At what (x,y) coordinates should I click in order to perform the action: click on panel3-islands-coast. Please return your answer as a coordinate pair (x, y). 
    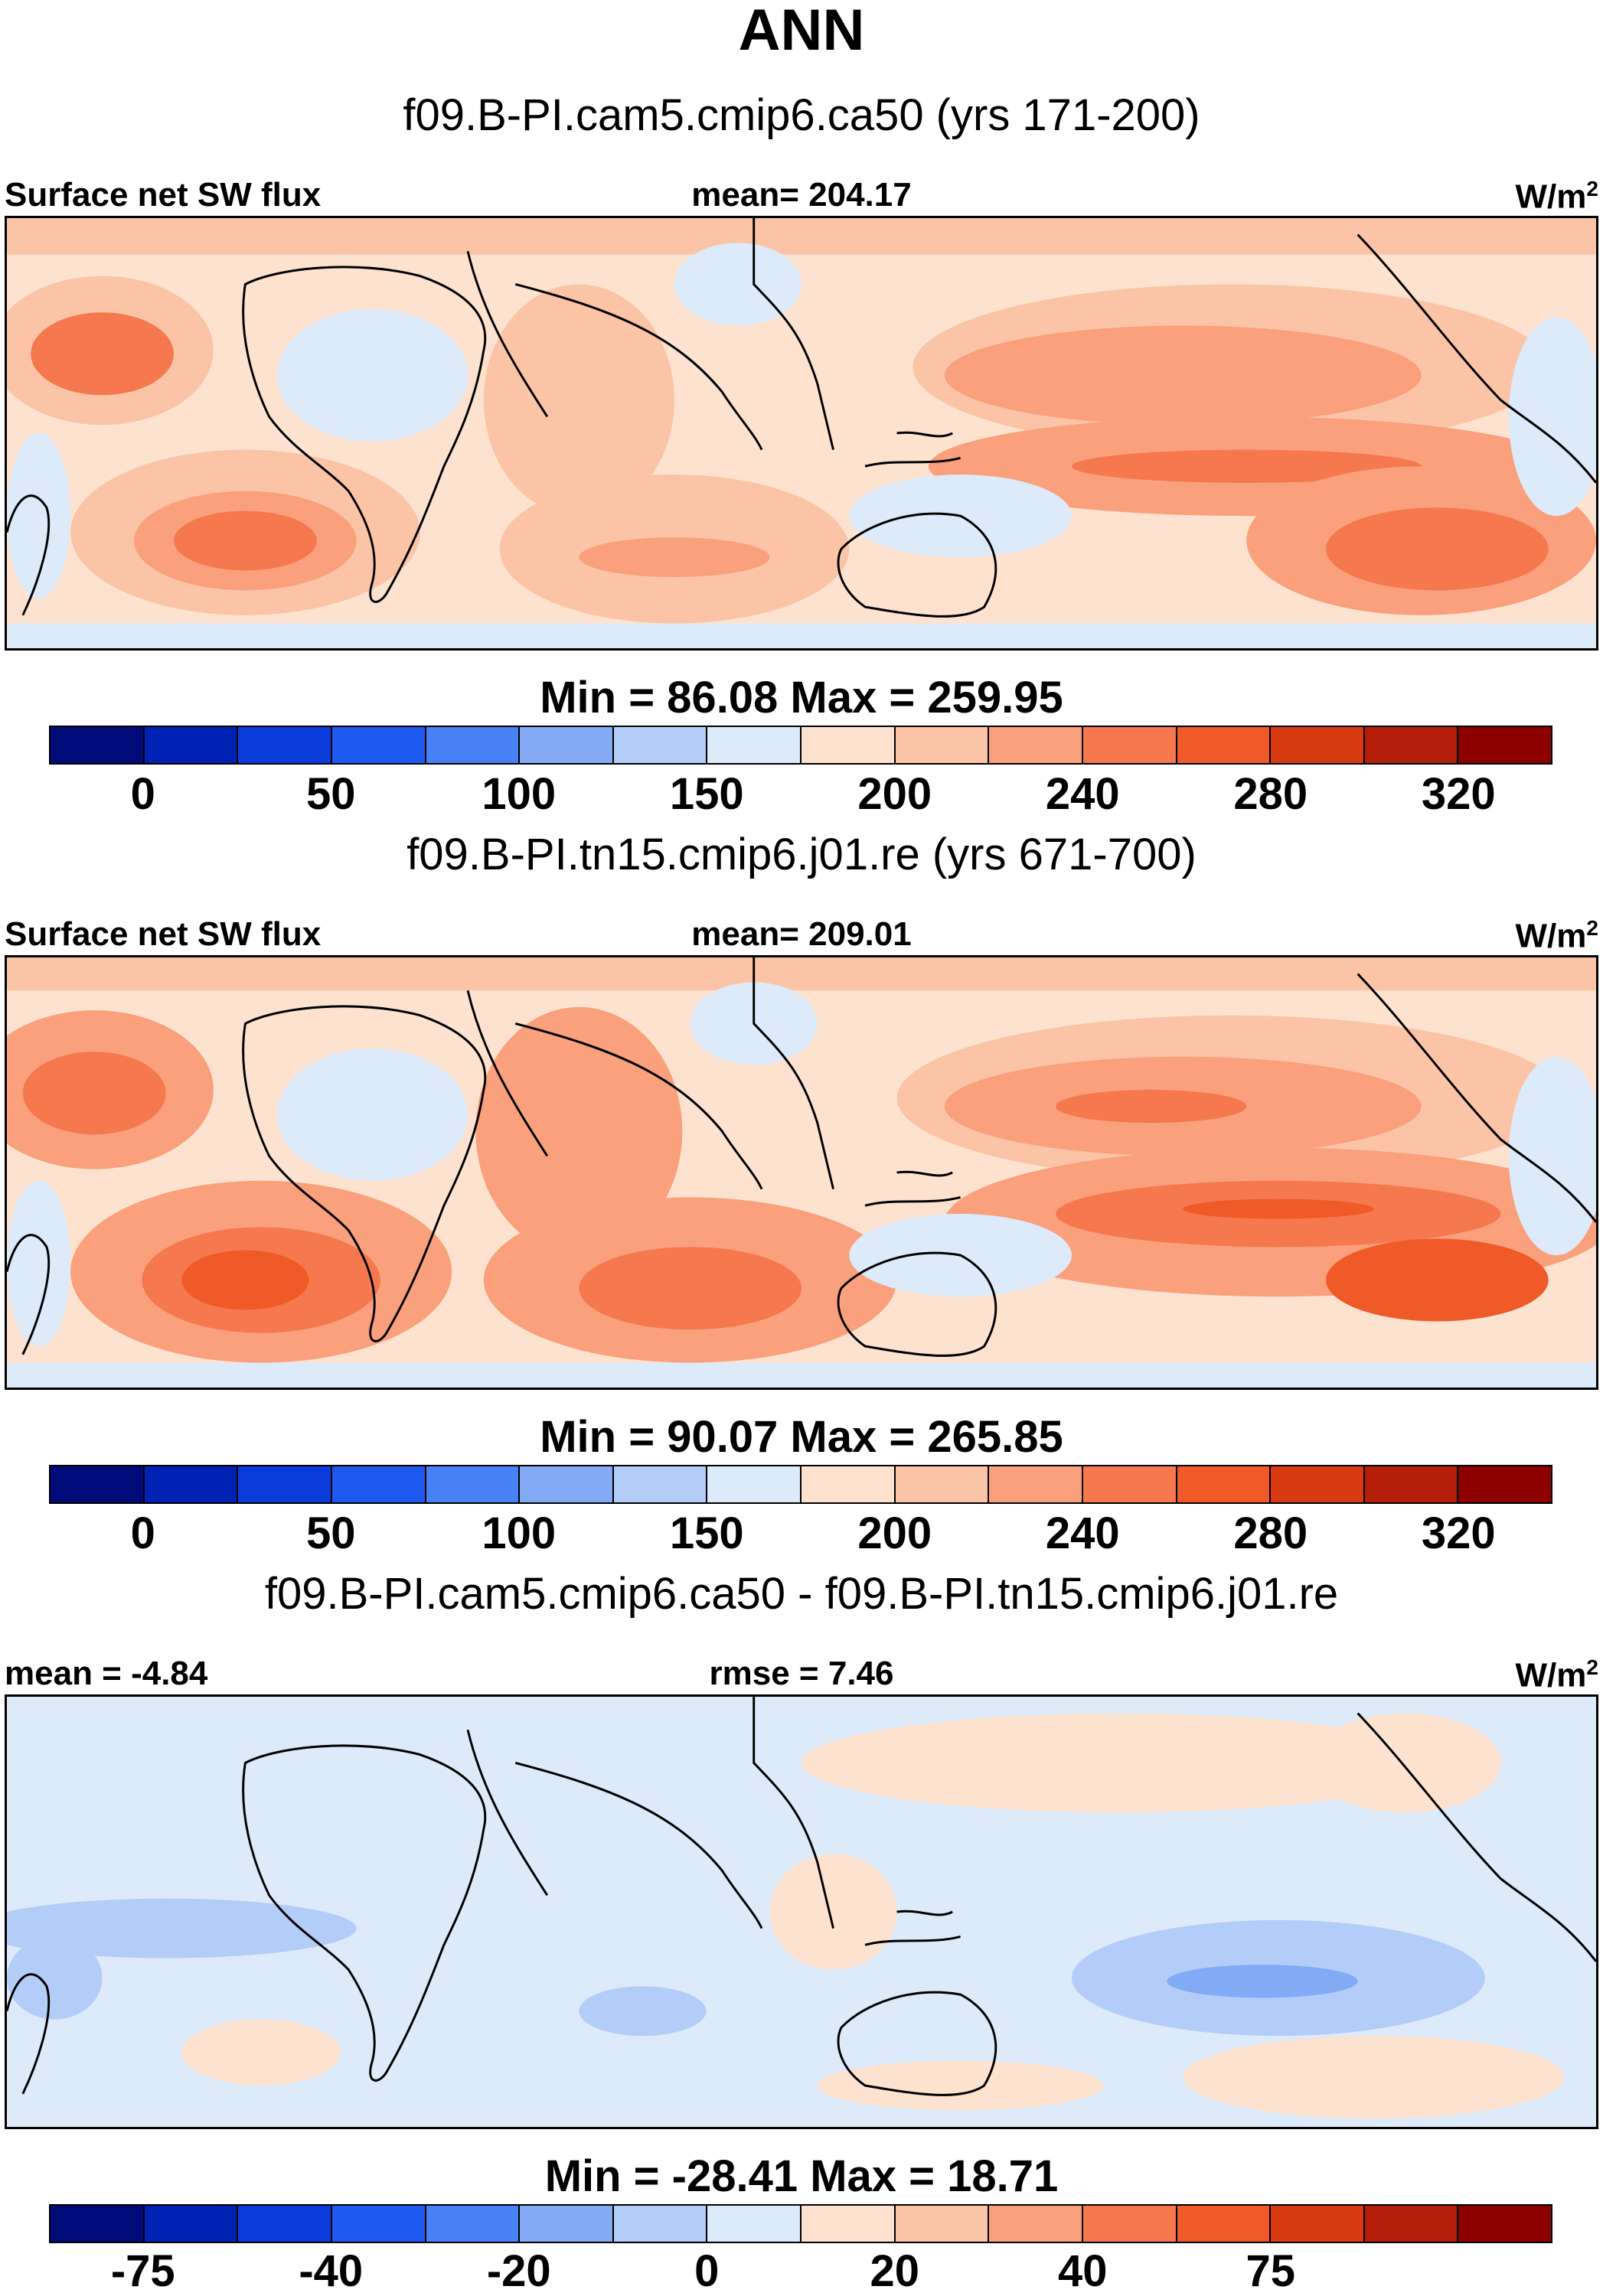
    Looking at the image, I should click on (912, 1928).